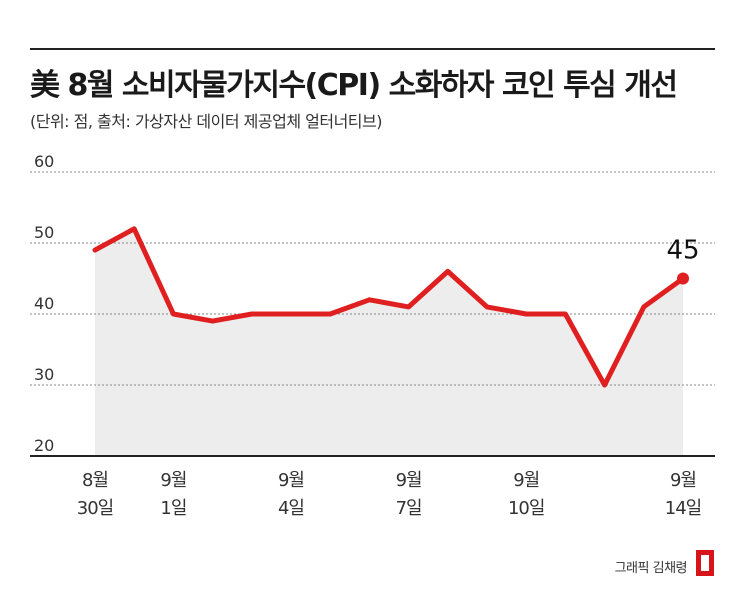  Describe the element at coordinates (173, 508) in the screenshot. I see `x-tick-label: 1일` at that location.